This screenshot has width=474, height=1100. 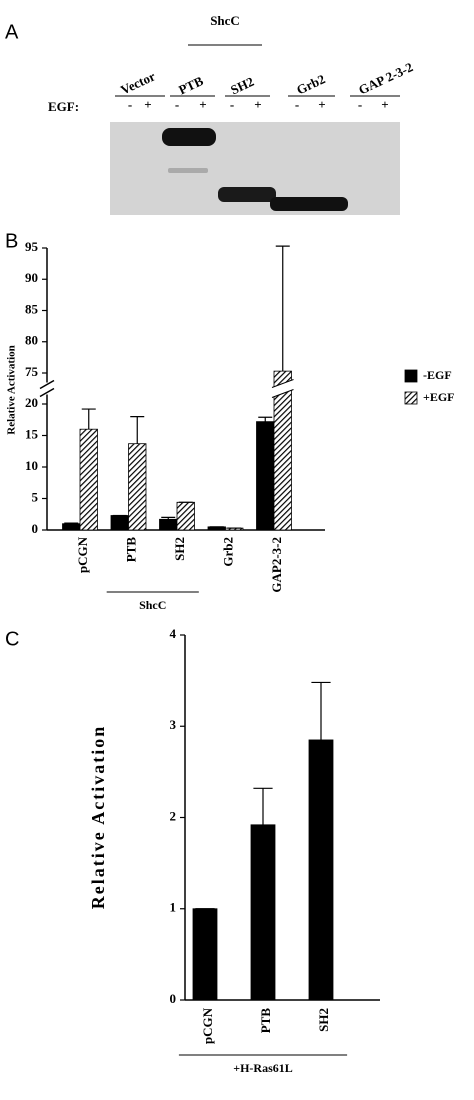 I want to click on y-tick-label: 95, so click(x=32, y=246).